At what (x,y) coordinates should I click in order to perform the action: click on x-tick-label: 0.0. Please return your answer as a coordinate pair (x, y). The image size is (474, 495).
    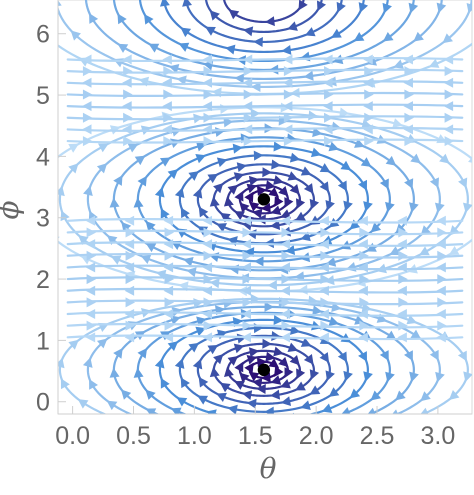
    Looking at the image, I should click on (72, 436).